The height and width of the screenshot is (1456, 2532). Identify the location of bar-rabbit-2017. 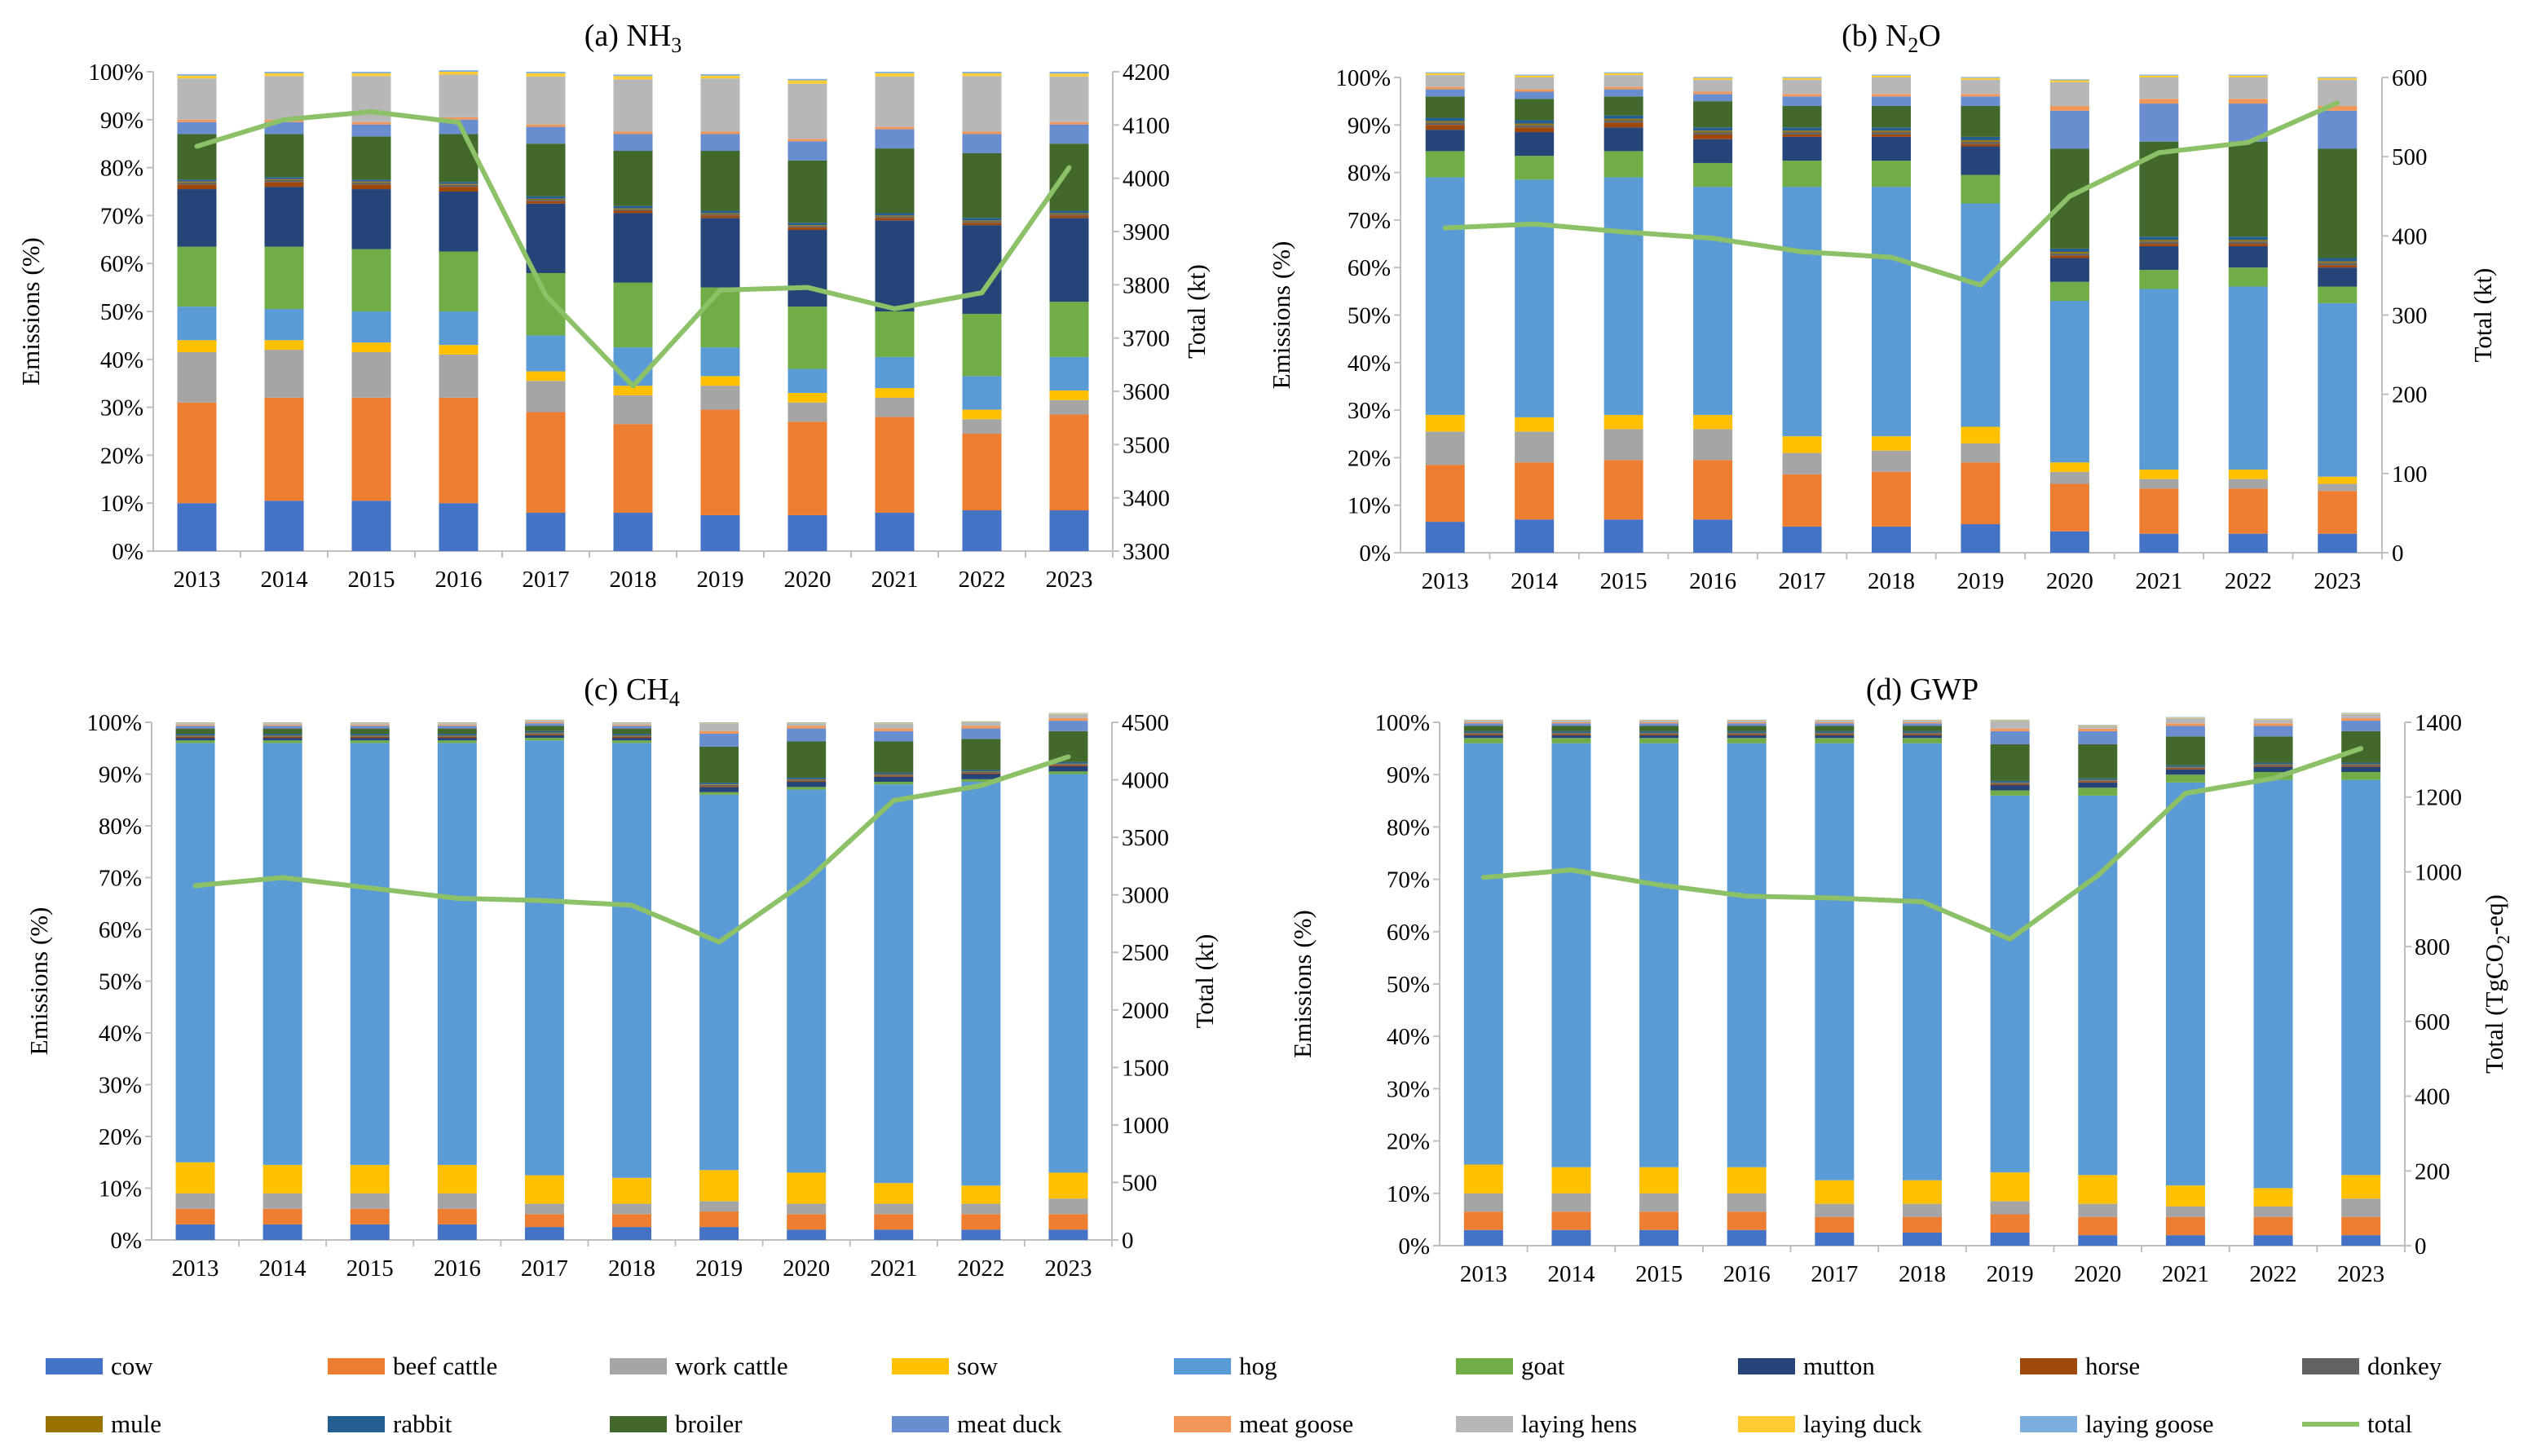
(1835, 731).